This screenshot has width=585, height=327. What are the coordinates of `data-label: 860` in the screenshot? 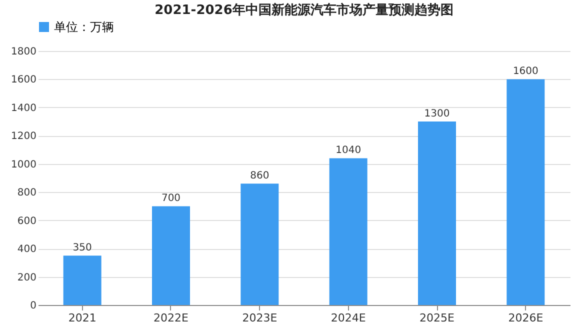 It's located at (260, 176).